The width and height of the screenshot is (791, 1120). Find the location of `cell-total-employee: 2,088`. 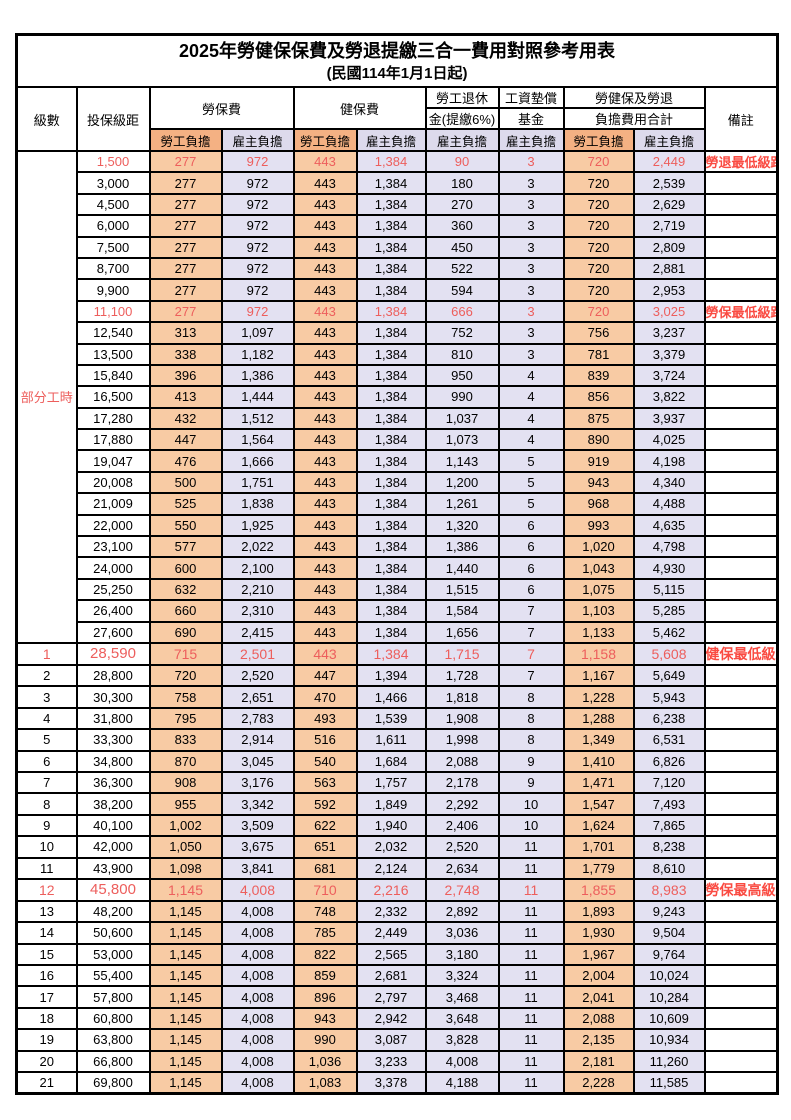

cell-total-employee: 2,088 is located at coordinates (598, 1018).